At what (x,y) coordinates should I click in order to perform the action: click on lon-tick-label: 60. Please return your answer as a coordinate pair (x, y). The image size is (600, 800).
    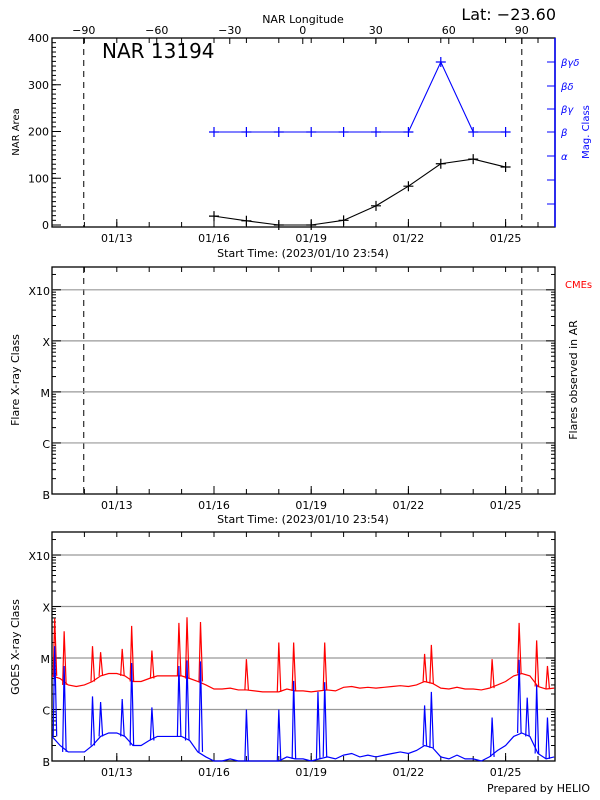
    Looking at the image, I should click on (449, 30).